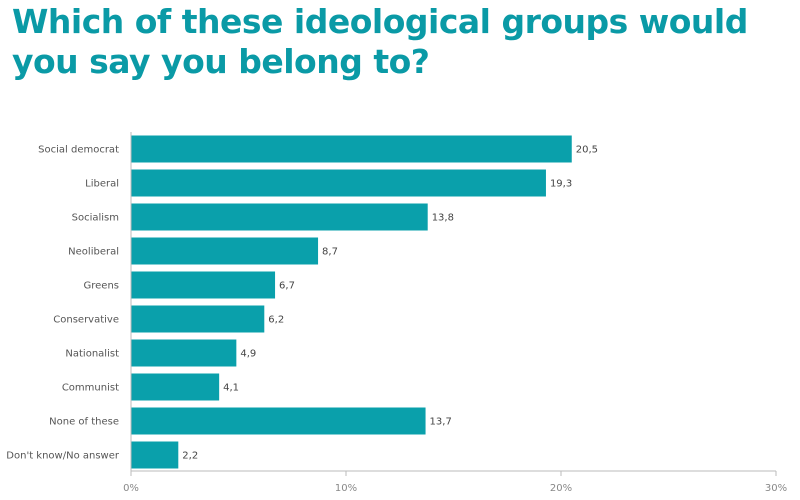 The width and height of the screenshot is (800, 500). Describe the element at coordinates (330, 252) in the screenshot. I see `value-label-3: 8,7` at that location.